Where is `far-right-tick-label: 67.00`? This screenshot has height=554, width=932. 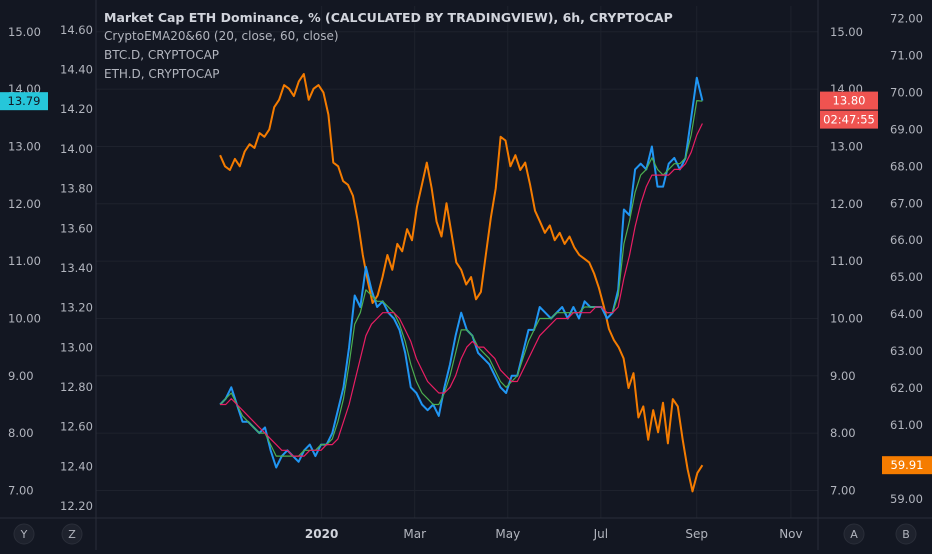 far-right-tick-label: 67.00 is located at coordinates (906, 203).